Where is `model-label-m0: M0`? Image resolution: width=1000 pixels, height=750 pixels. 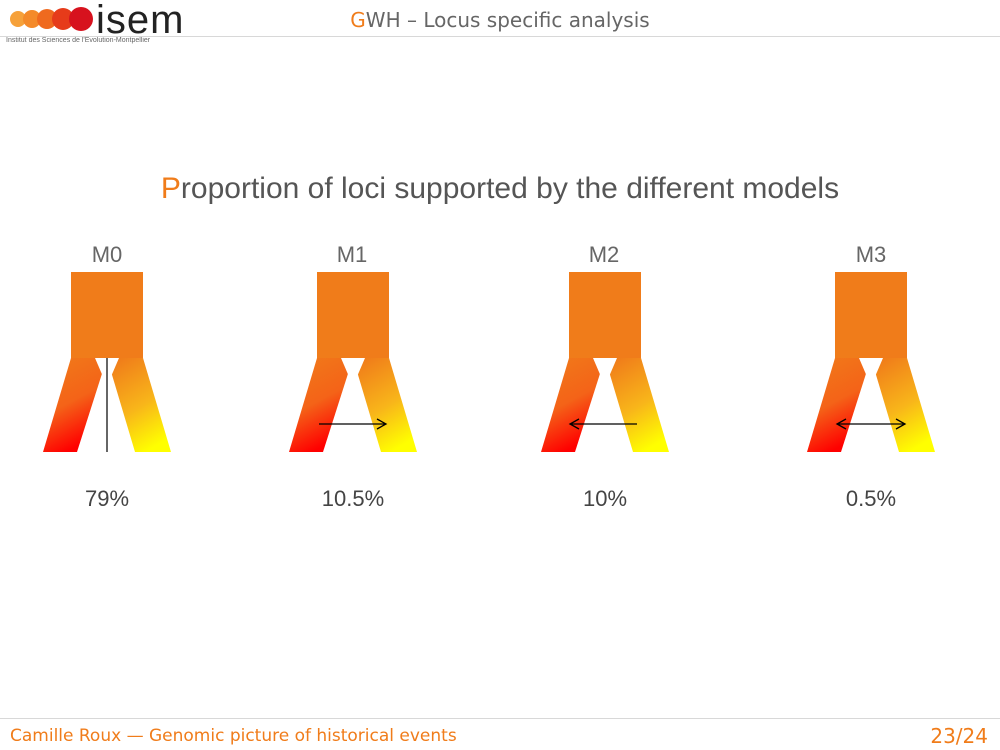
model-label-m0: M0 is located at coordinates (107, 254).